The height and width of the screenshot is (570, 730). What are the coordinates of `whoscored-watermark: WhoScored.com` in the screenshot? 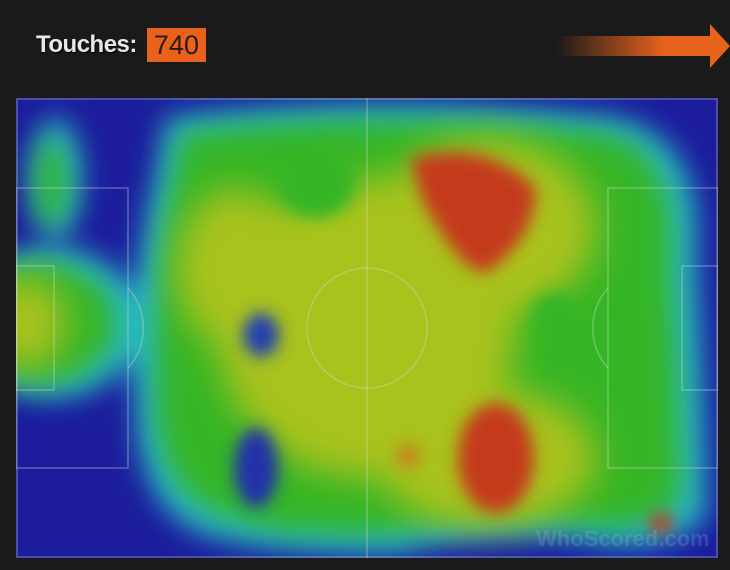 It's located at (623, 538).